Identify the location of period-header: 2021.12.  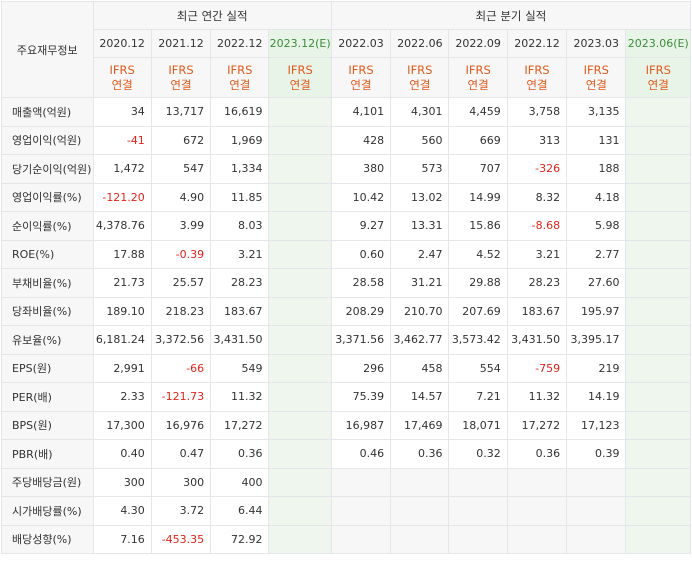
(181, 43).